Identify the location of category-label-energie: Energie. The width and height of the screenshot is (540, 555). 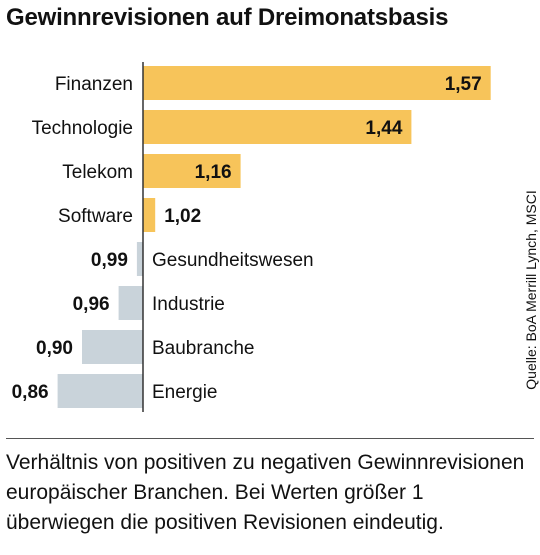
(185, 392).